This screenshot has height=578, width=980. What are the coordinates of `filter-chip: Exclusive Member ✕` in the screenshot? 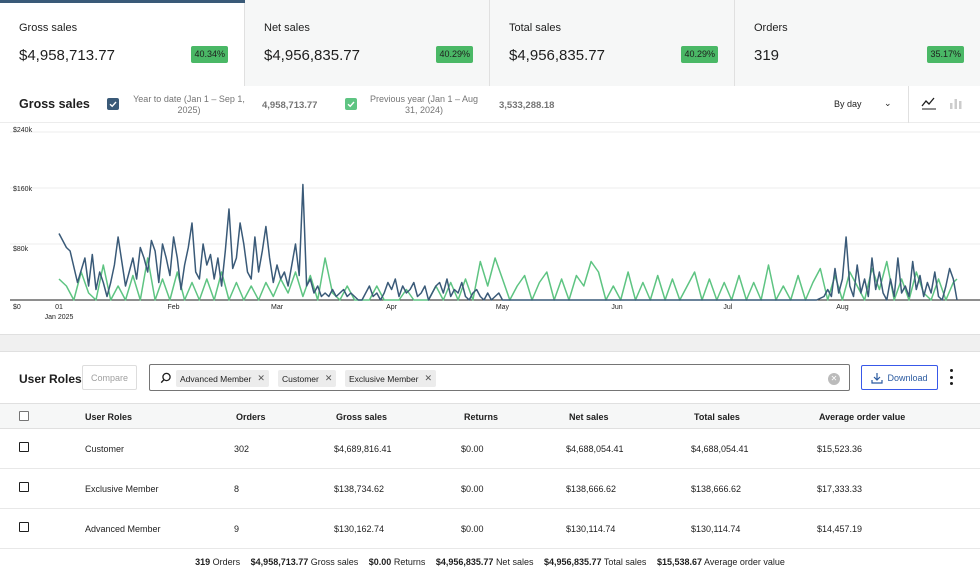 It's located at (390, 378).